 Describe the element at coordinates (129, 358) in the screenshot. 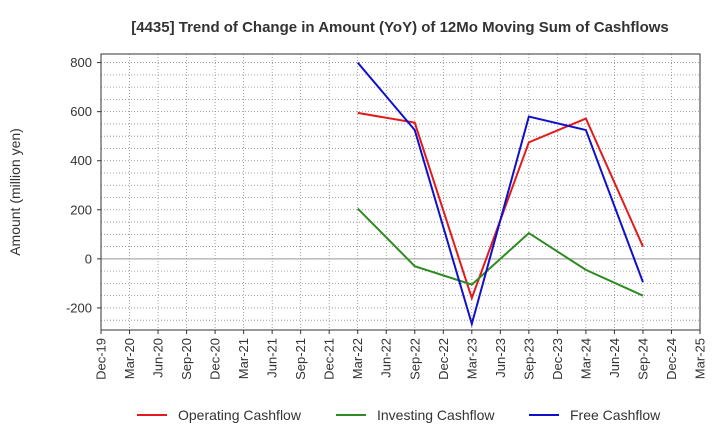

I see `x-tick-label: Mar-20` at that location.